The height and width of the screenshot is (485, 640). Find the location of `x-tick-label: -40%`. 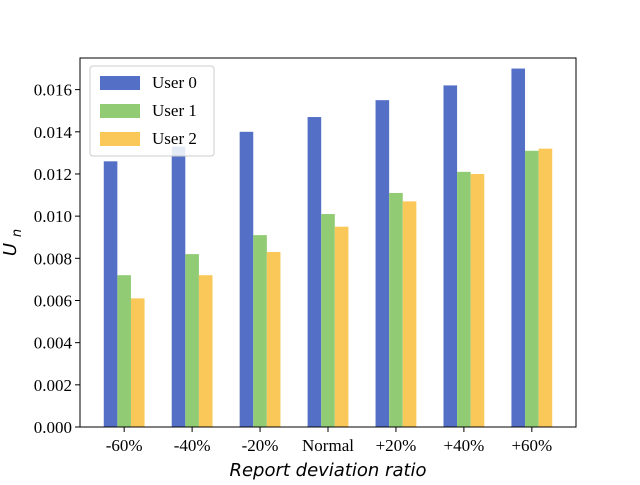

x-tick-label: -40% is located at coordinates (192, 445).